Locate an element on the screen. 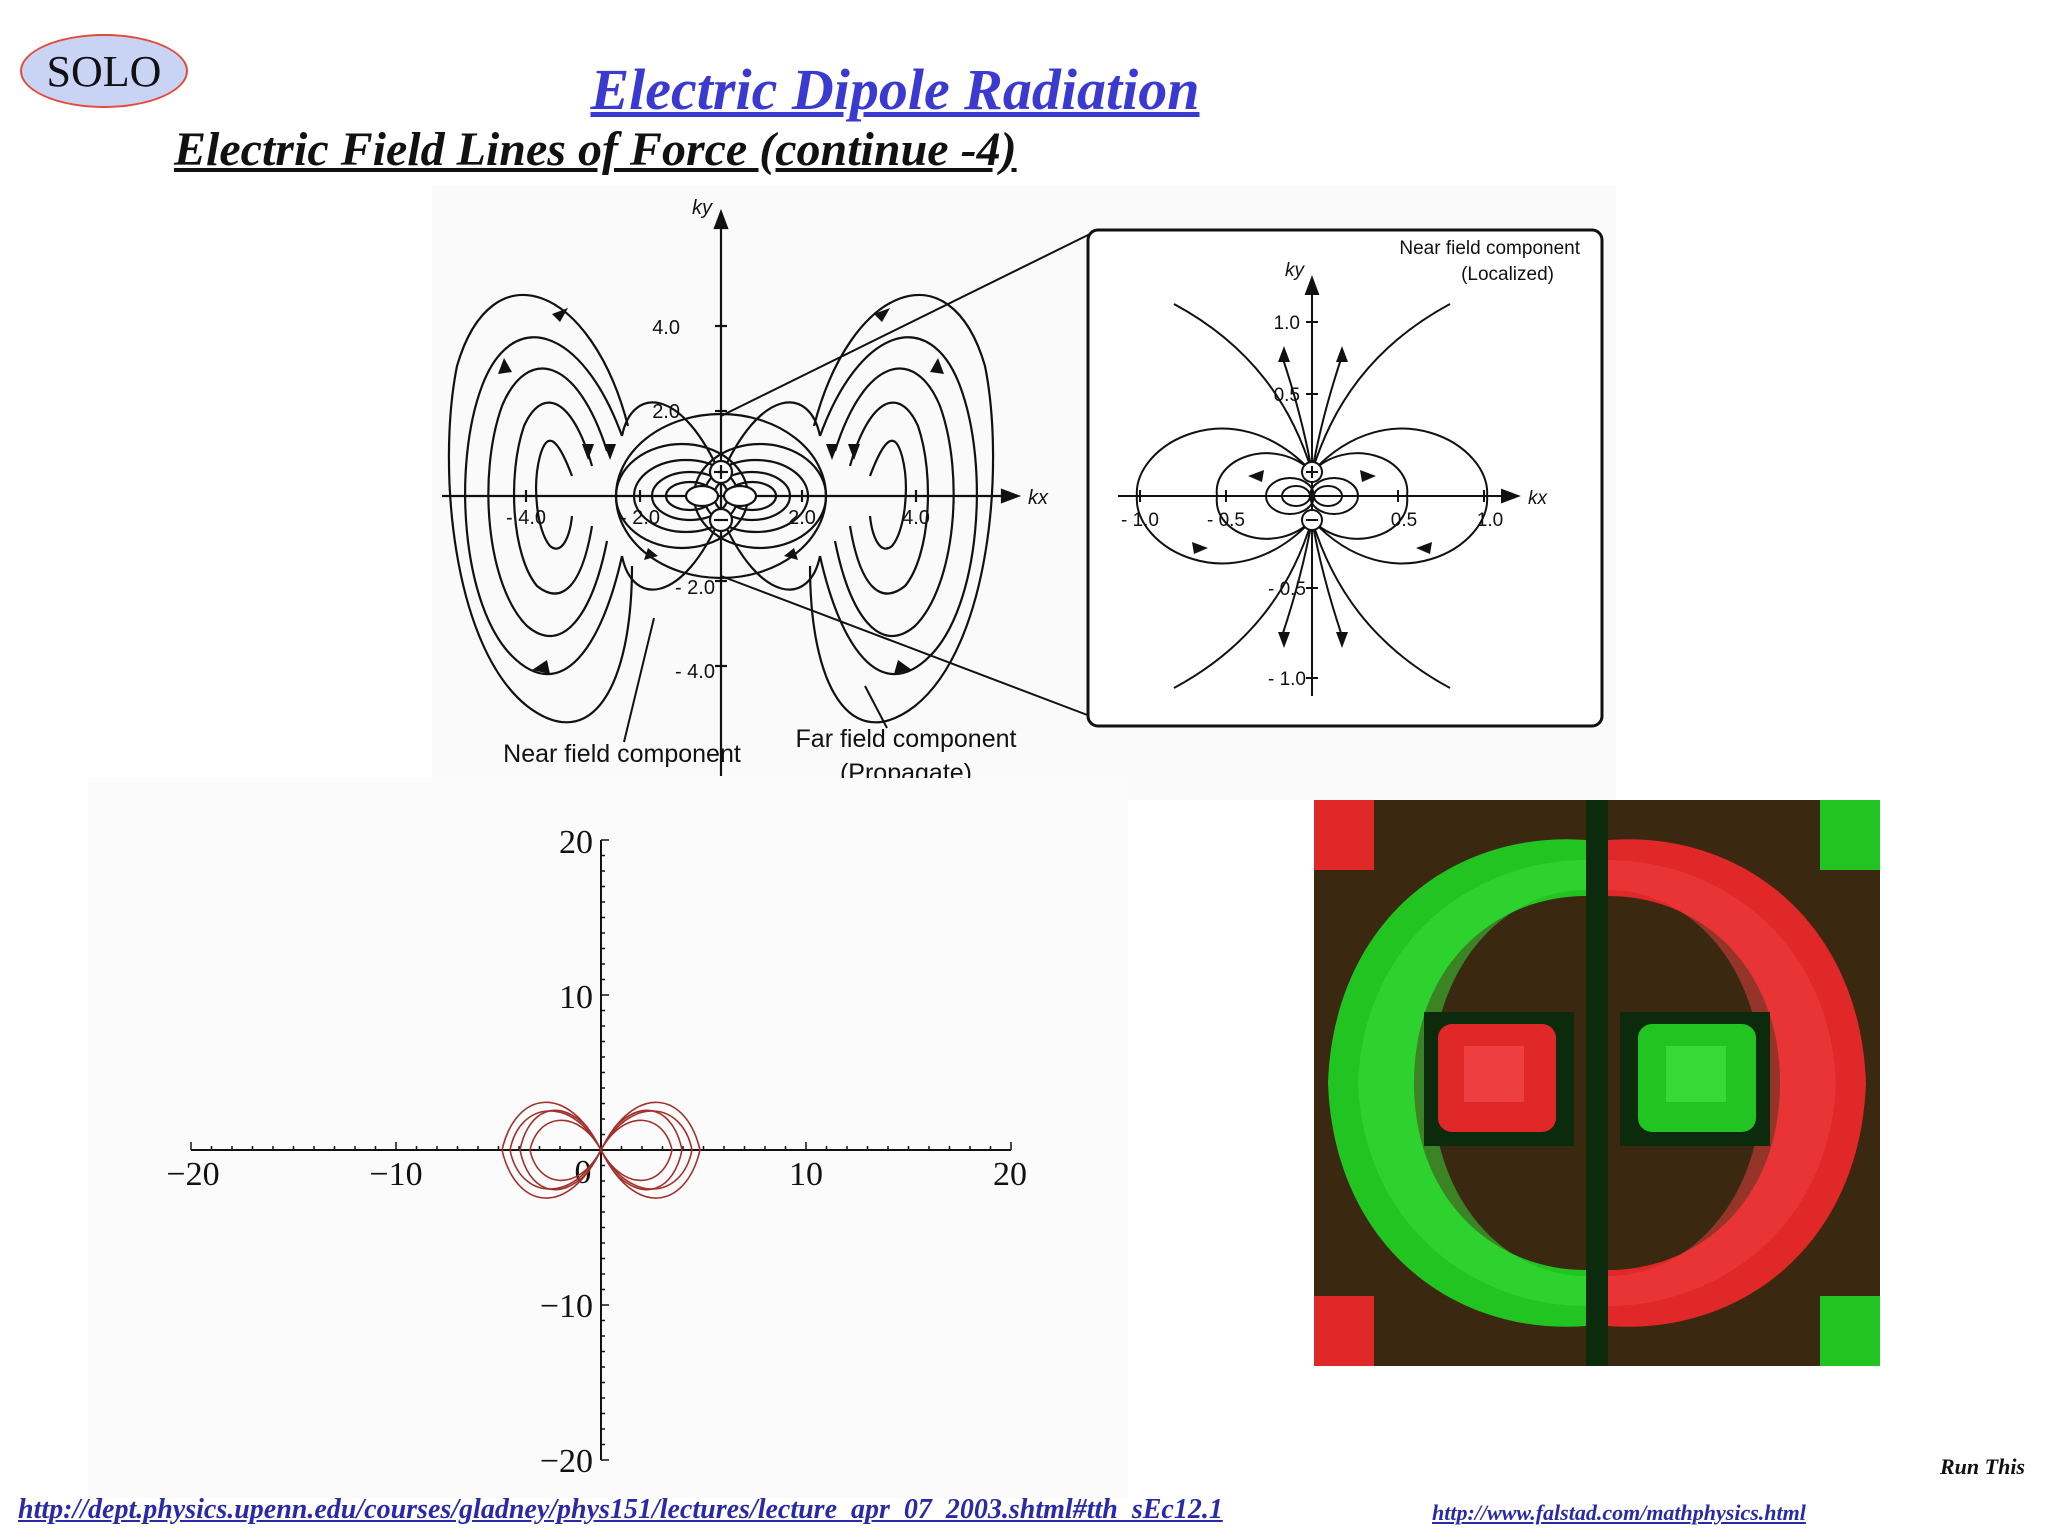 This screenshot has height=1536, width=2048. plot-y-tick: −10 is located at coordinates (566, 1306).